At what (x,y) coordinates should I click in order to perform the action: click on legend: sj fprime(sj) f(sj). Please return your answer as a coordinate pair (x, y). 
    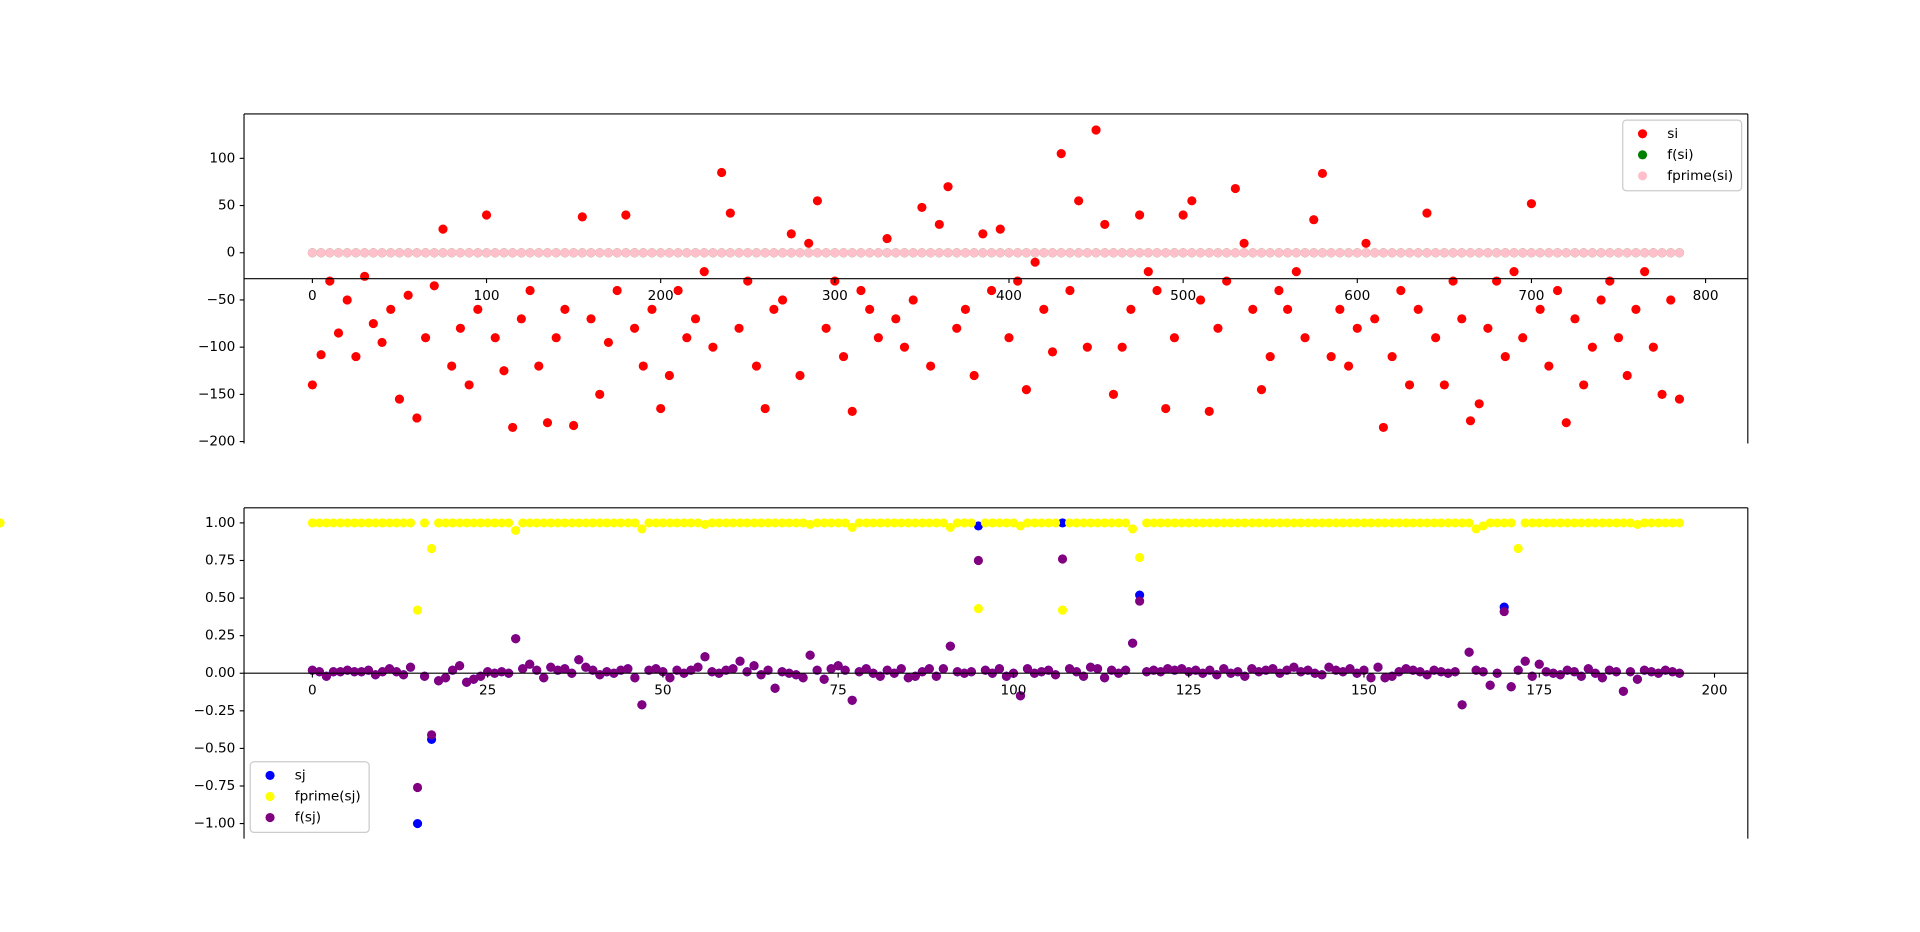
    Looking at the image, I should click on (309, 797).